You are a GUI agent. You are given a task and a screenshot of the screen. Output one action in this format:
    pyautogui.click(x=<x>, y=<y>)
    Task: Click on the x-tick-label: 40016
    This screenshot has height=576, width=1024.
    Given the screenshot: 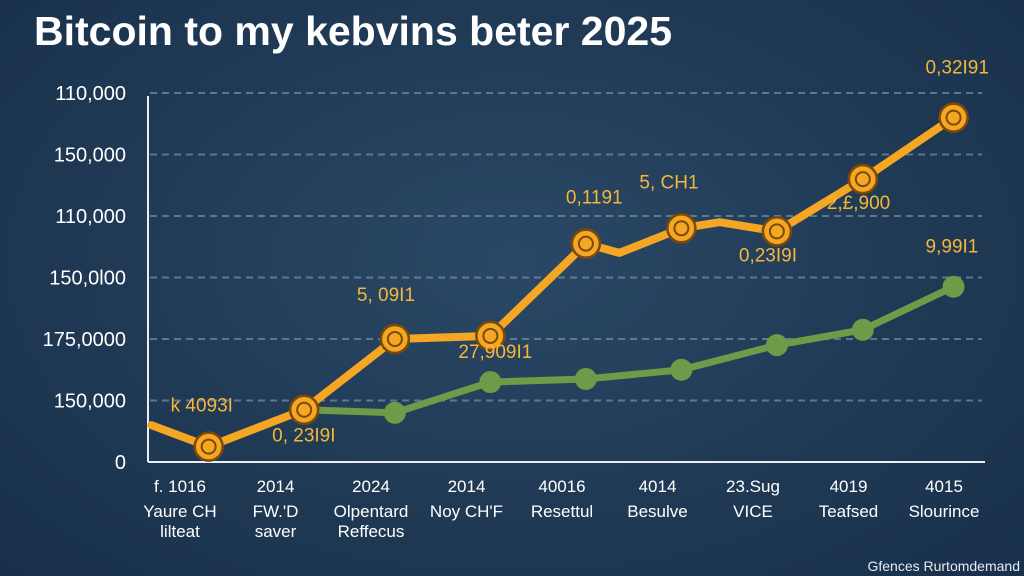 What is the action you would take?
    pyautogui.click(x=561, y=486)
    